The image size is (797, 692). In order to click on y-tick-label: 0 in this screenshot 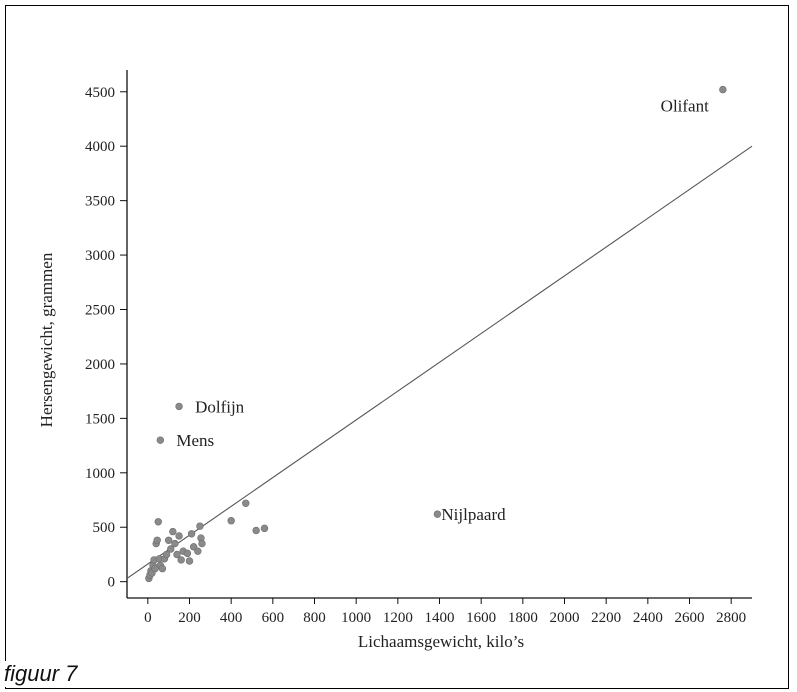, I will do `click(112, 583)`.